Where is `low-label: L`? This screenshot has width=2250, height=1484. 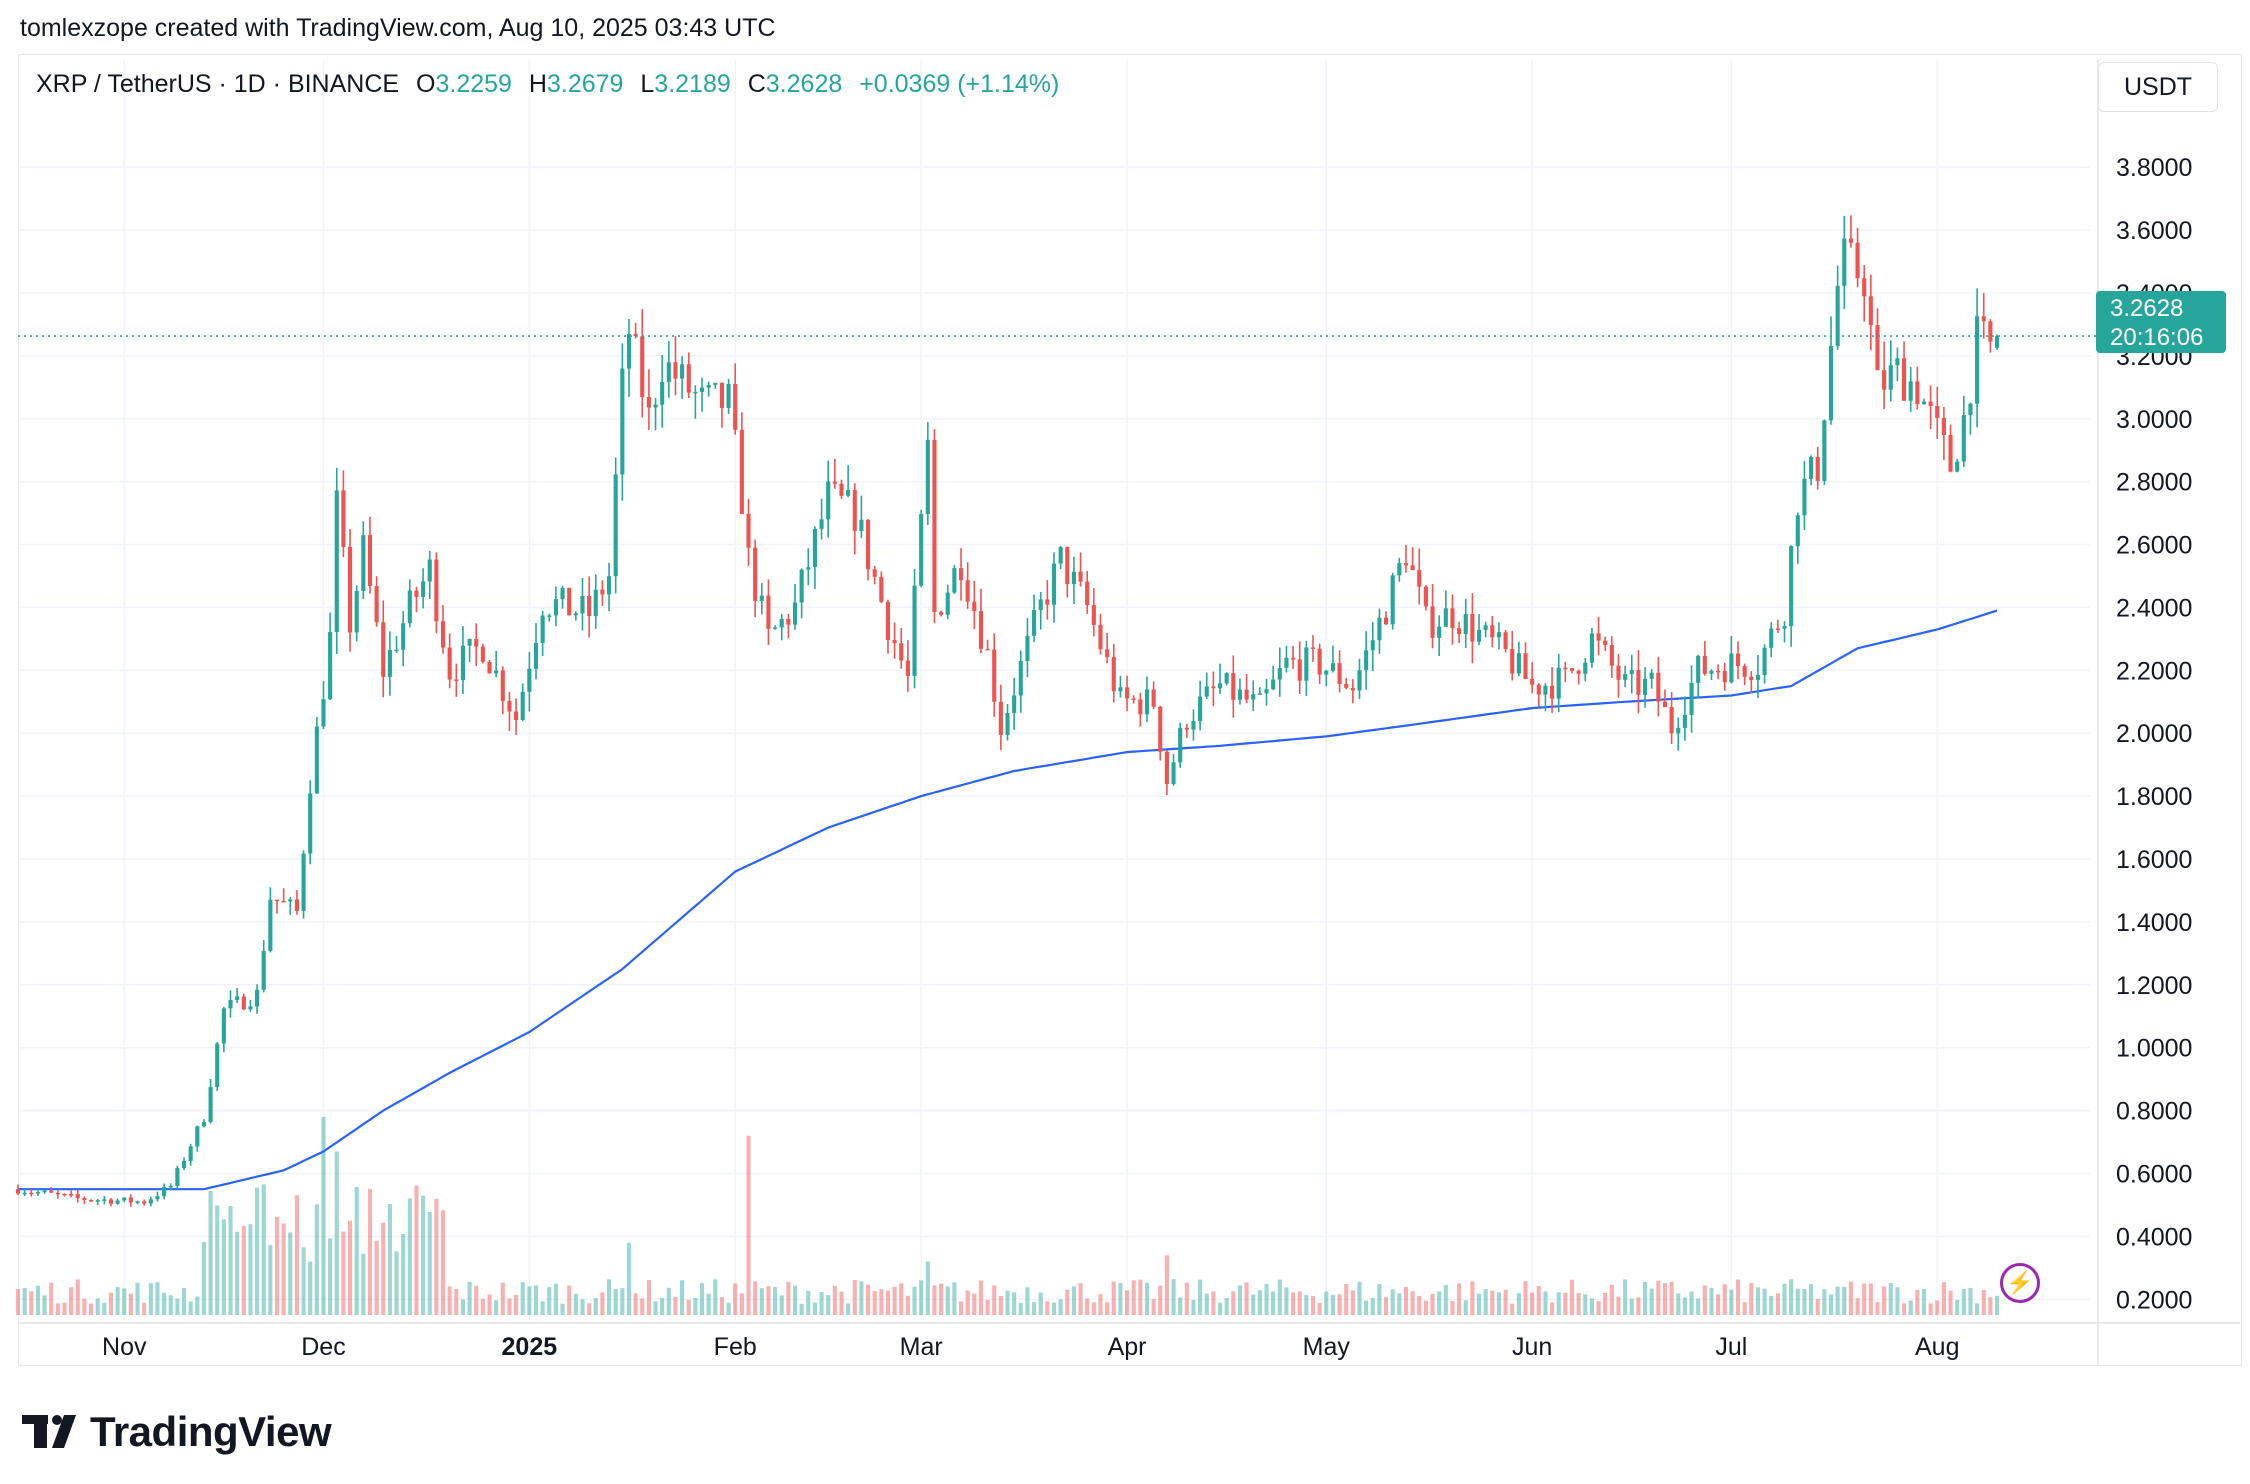 low-label: L is located at coordinates (647, 84).